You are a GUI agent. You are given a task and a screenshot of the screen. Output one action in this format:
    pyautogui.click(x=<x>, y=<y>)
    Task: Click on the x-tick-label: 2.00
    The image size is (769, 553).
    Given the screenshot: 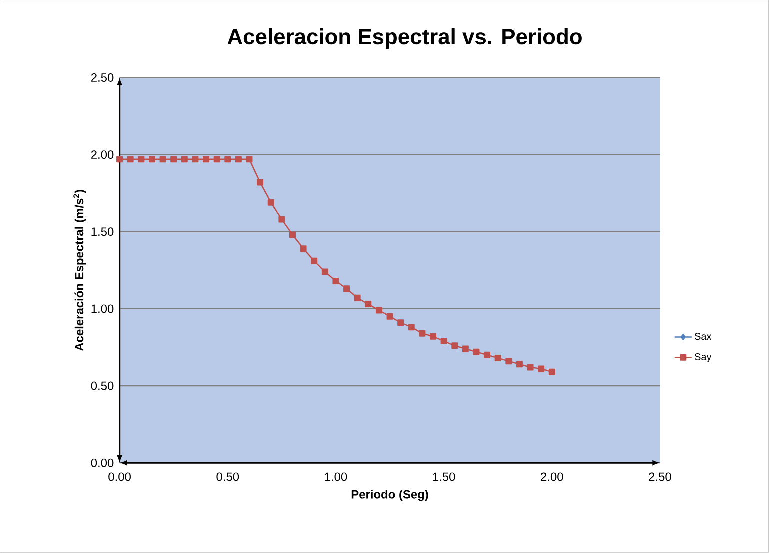 What is the action you would take?
    pyautogui.click(x=552, y=477)
    